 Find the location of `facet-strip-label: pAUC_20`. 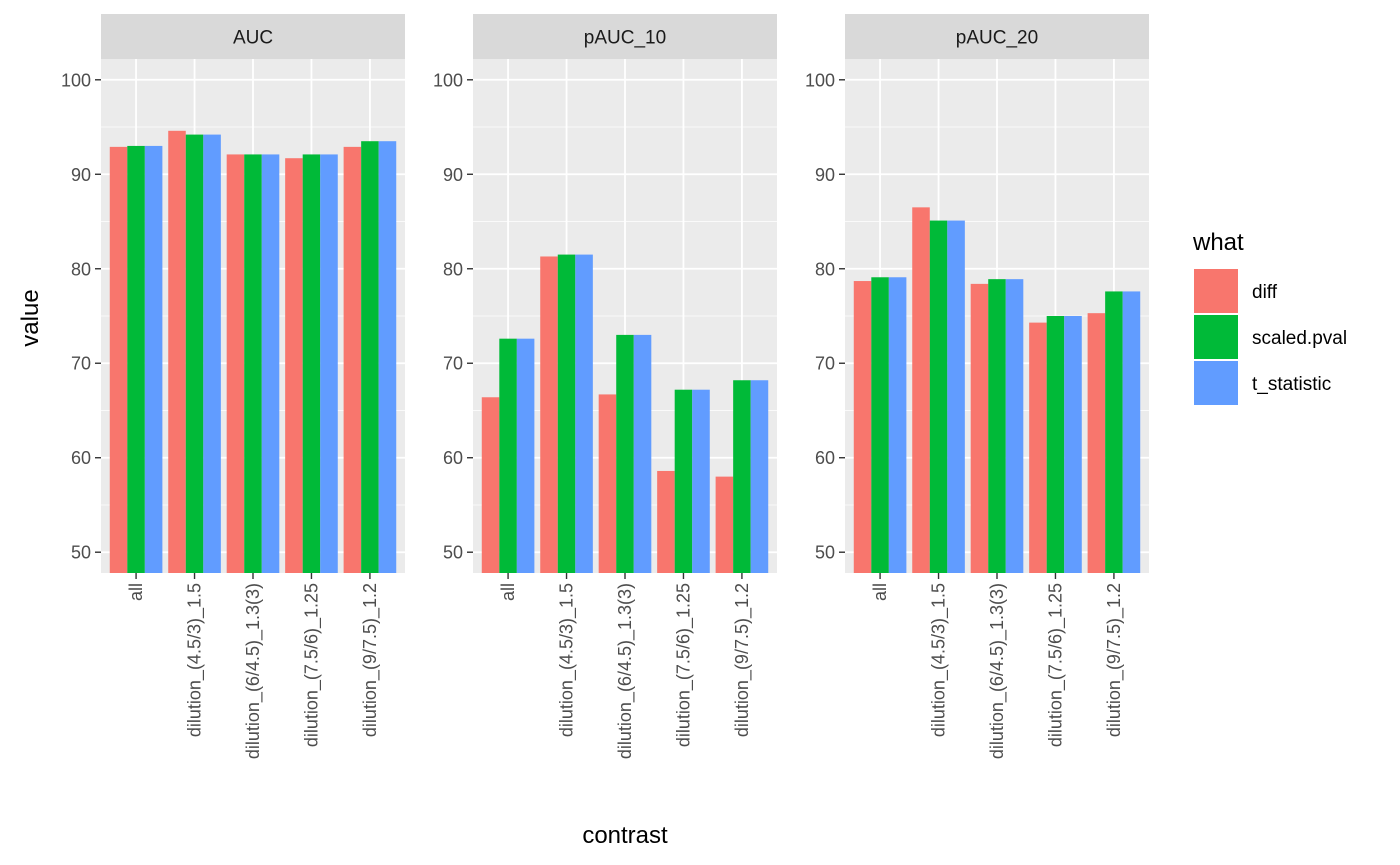

facet-strip-label: pAUC_20 is located at coordinates (997, 38).